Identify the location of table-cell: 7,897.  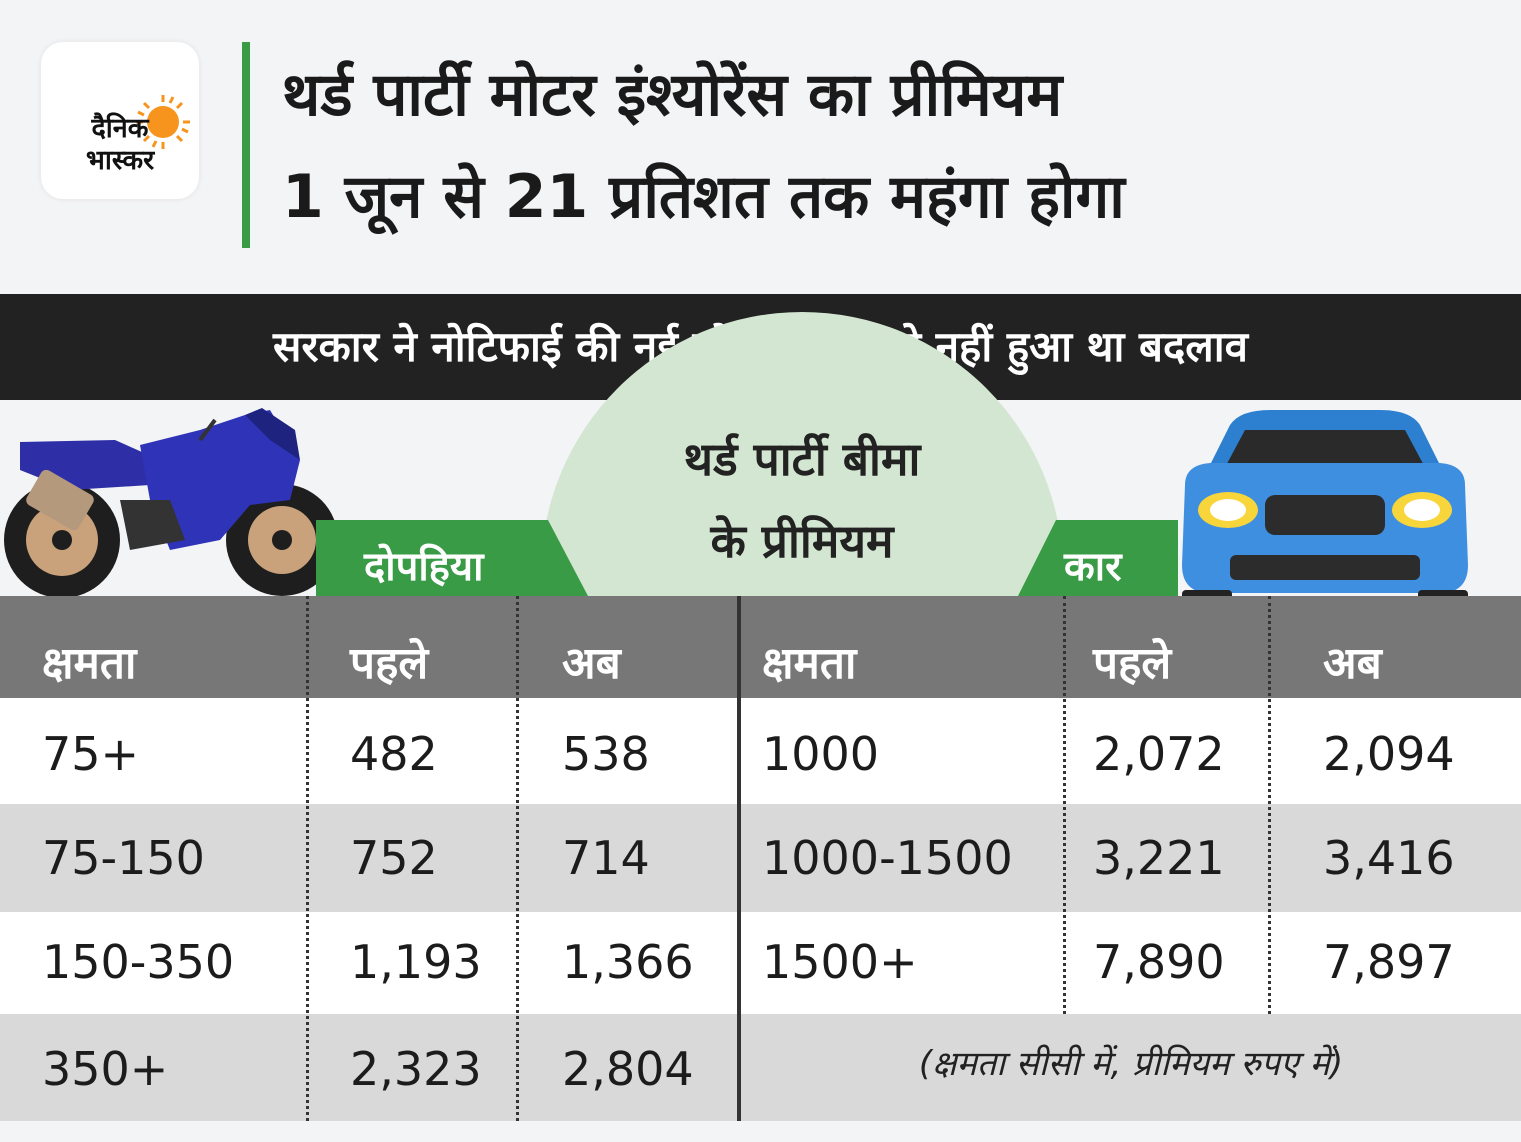
(1389, 962).